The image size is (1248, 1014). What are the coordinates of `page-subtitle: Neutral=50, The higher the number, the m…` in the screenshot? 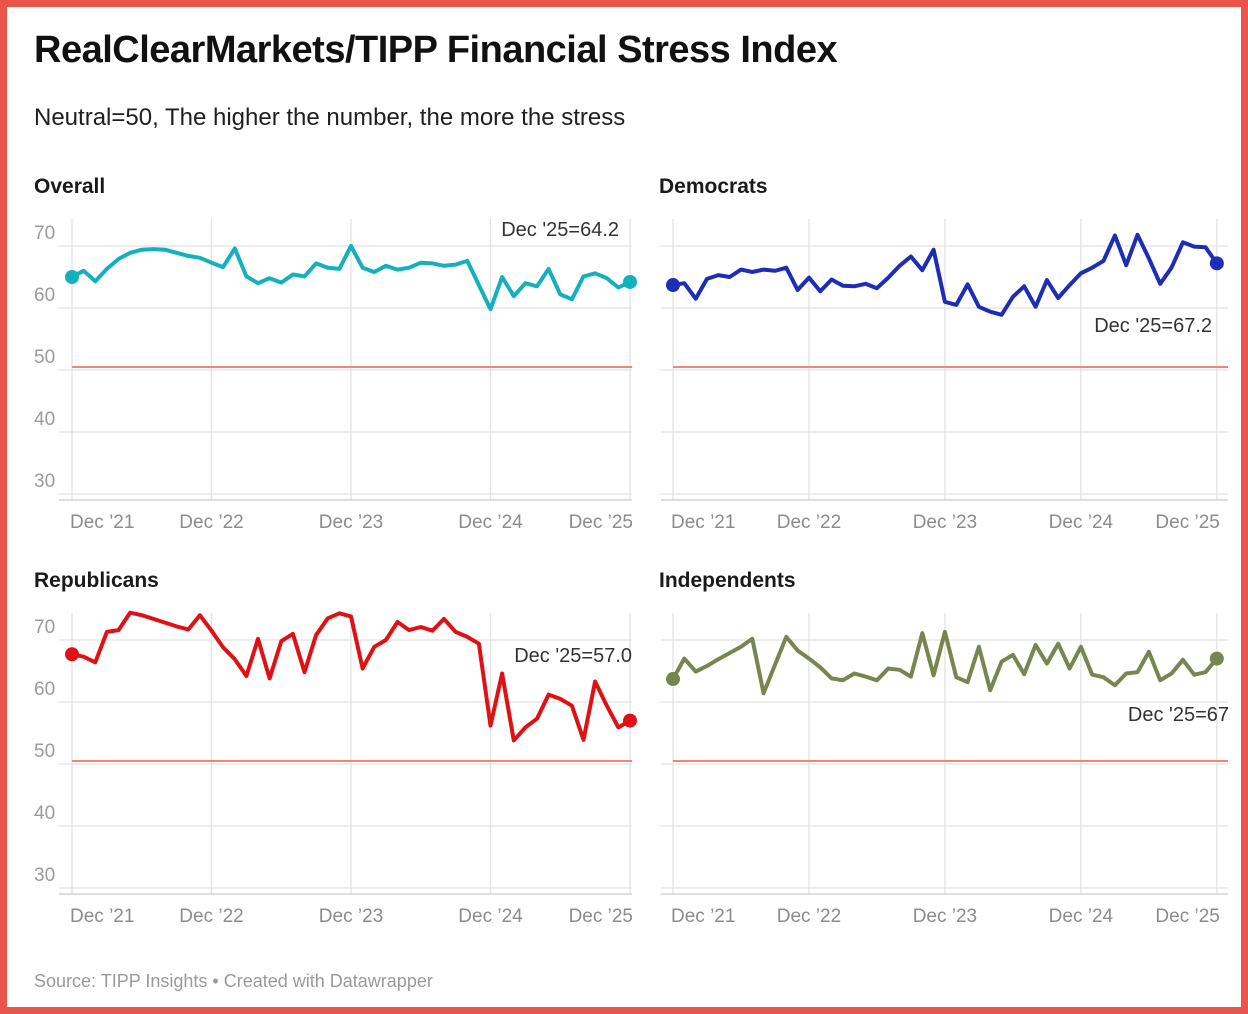 It's located at (330, 117).